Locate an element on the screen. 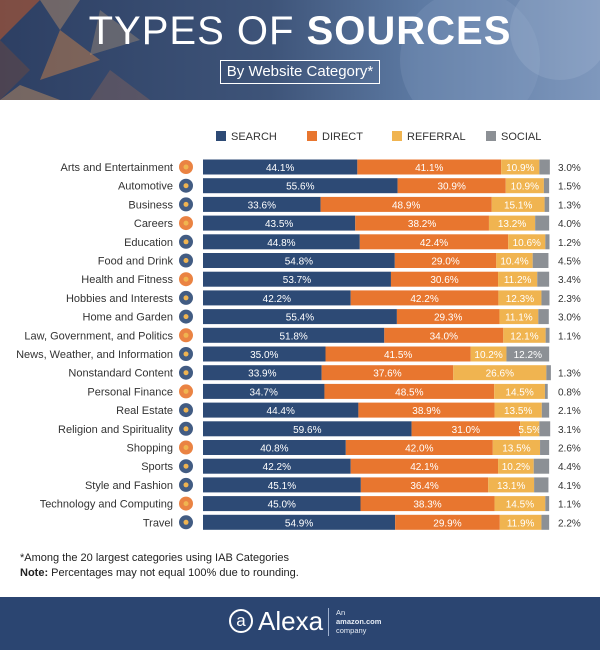 This screenshot has width=600, height=650. bar-search-personal-finance is located at coordinates (264, 391).